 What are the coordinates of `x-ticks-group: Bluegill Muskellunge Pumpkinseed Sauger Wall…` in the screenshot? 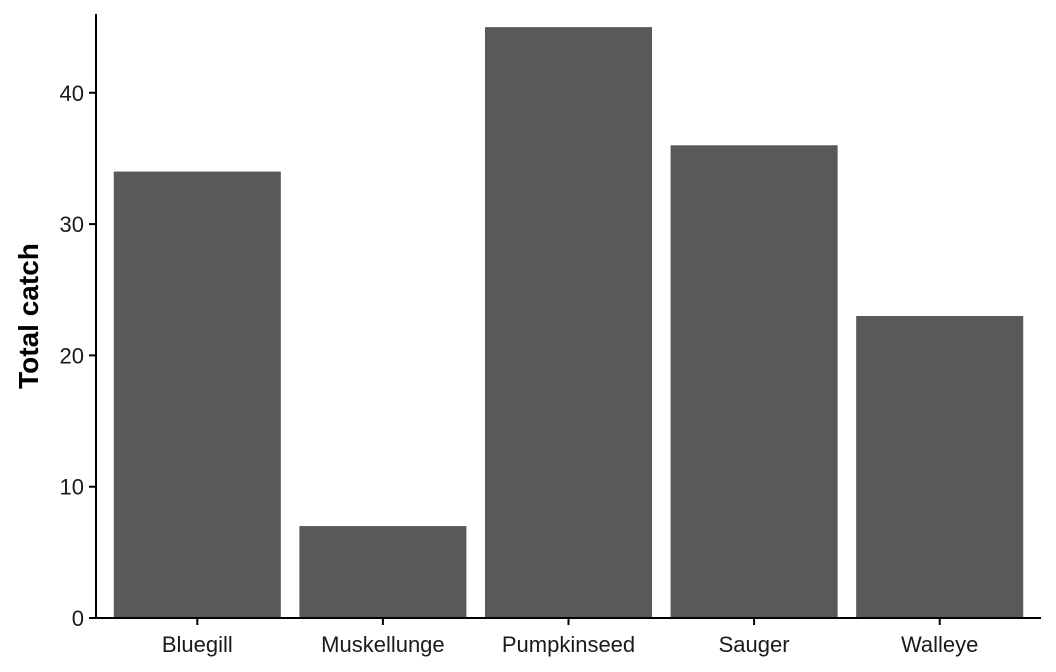 It's located at (570, 637).